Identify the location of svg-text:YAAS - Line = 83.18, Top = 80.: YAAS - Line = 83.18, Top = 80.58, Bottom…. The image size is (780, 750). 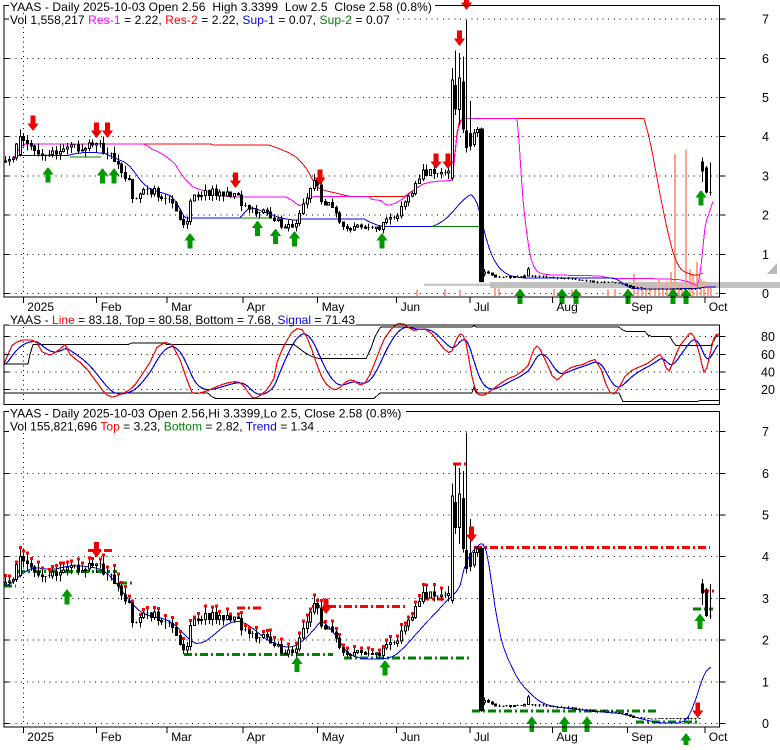
(182, 320).